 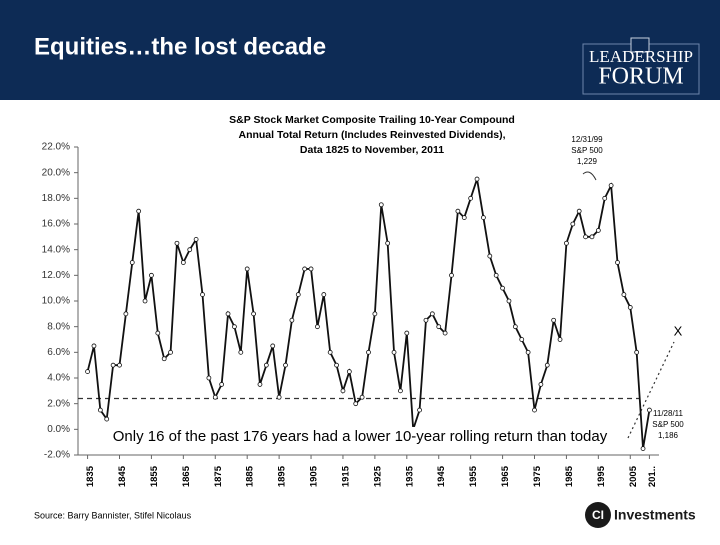 What do you see at coordinates (569, 476) in the screenshot?
I see `x-tick-label: 1985` at bounding box center [569, 476].